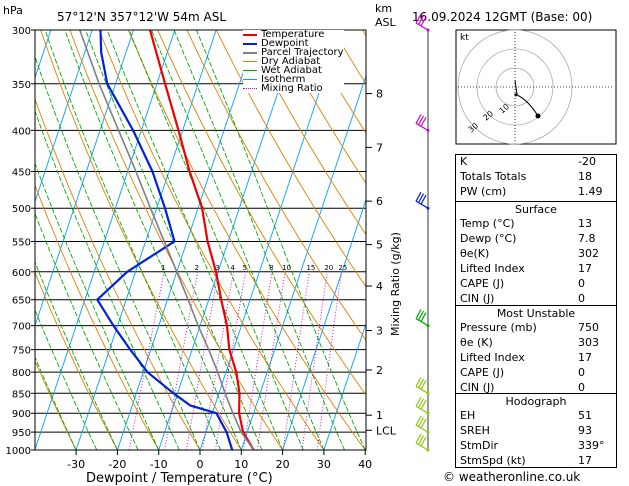 The width and height of the screenshot is (629, 486). What do you see at coordinates (365, 464) in the screenshot?
I see `temp-tick-label: 40` at bounding box center [365, 464].